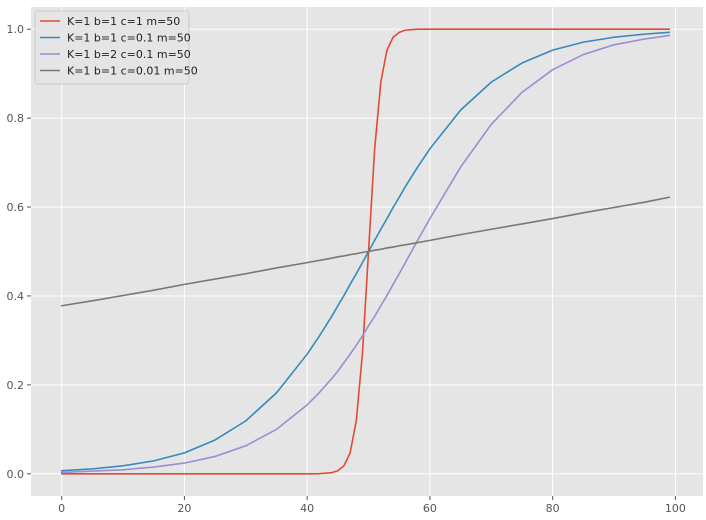 The height and width of the screenshot is (520, 706). I want to click on y-tick-label: 0.2, so click(16, 385).